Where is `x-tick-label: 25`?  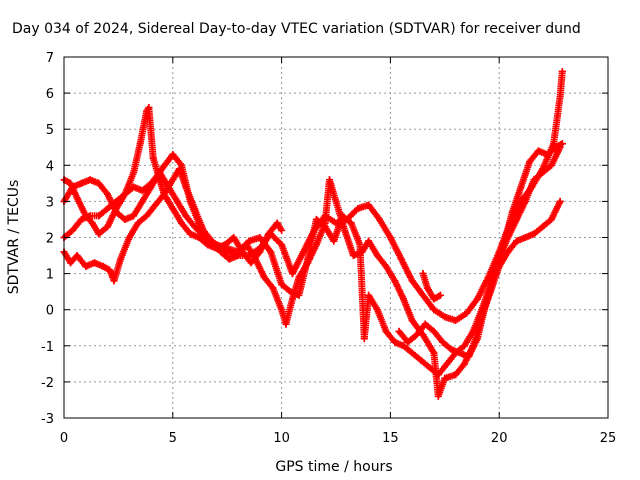
x-tick-label: 25 is located at coordinates (608, 438).